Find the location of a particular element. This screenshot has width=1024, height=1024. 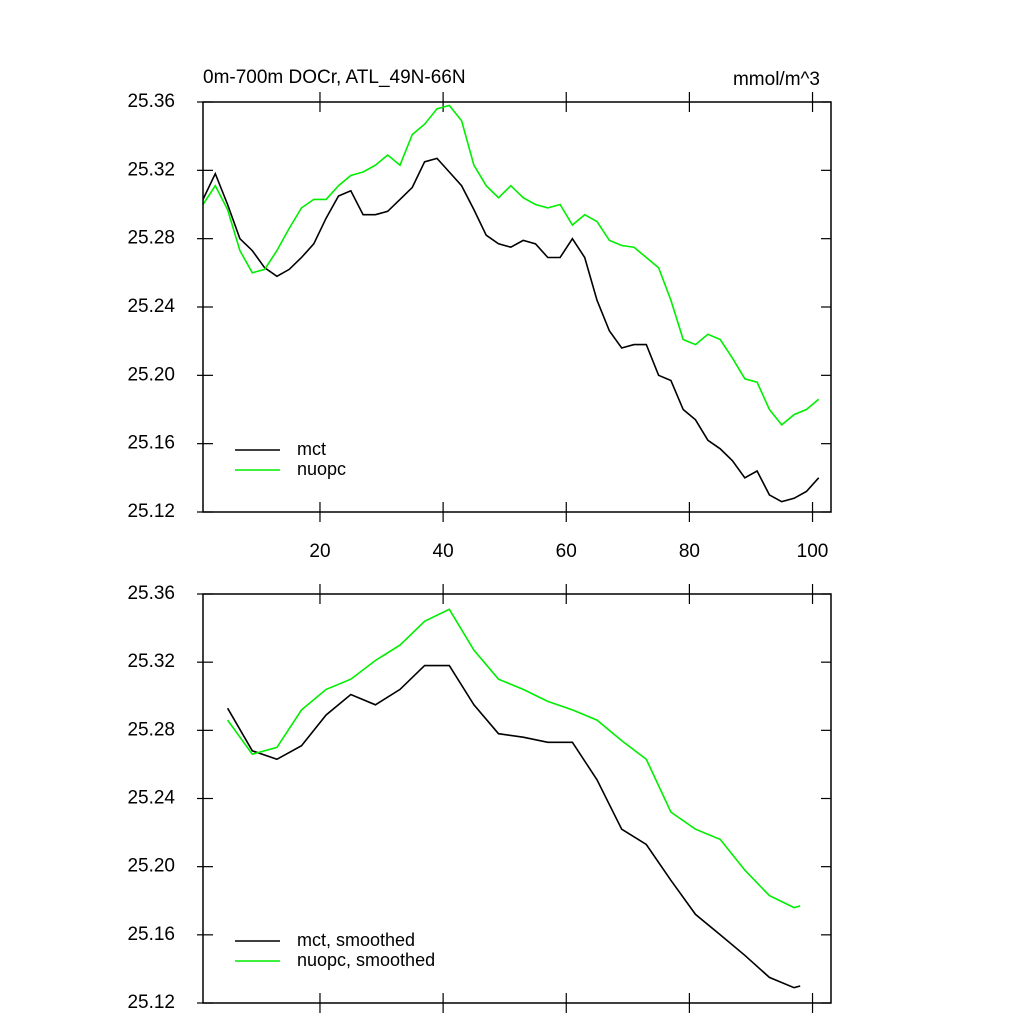

x-tick-label: 80 is located at coordinates (689, 551).